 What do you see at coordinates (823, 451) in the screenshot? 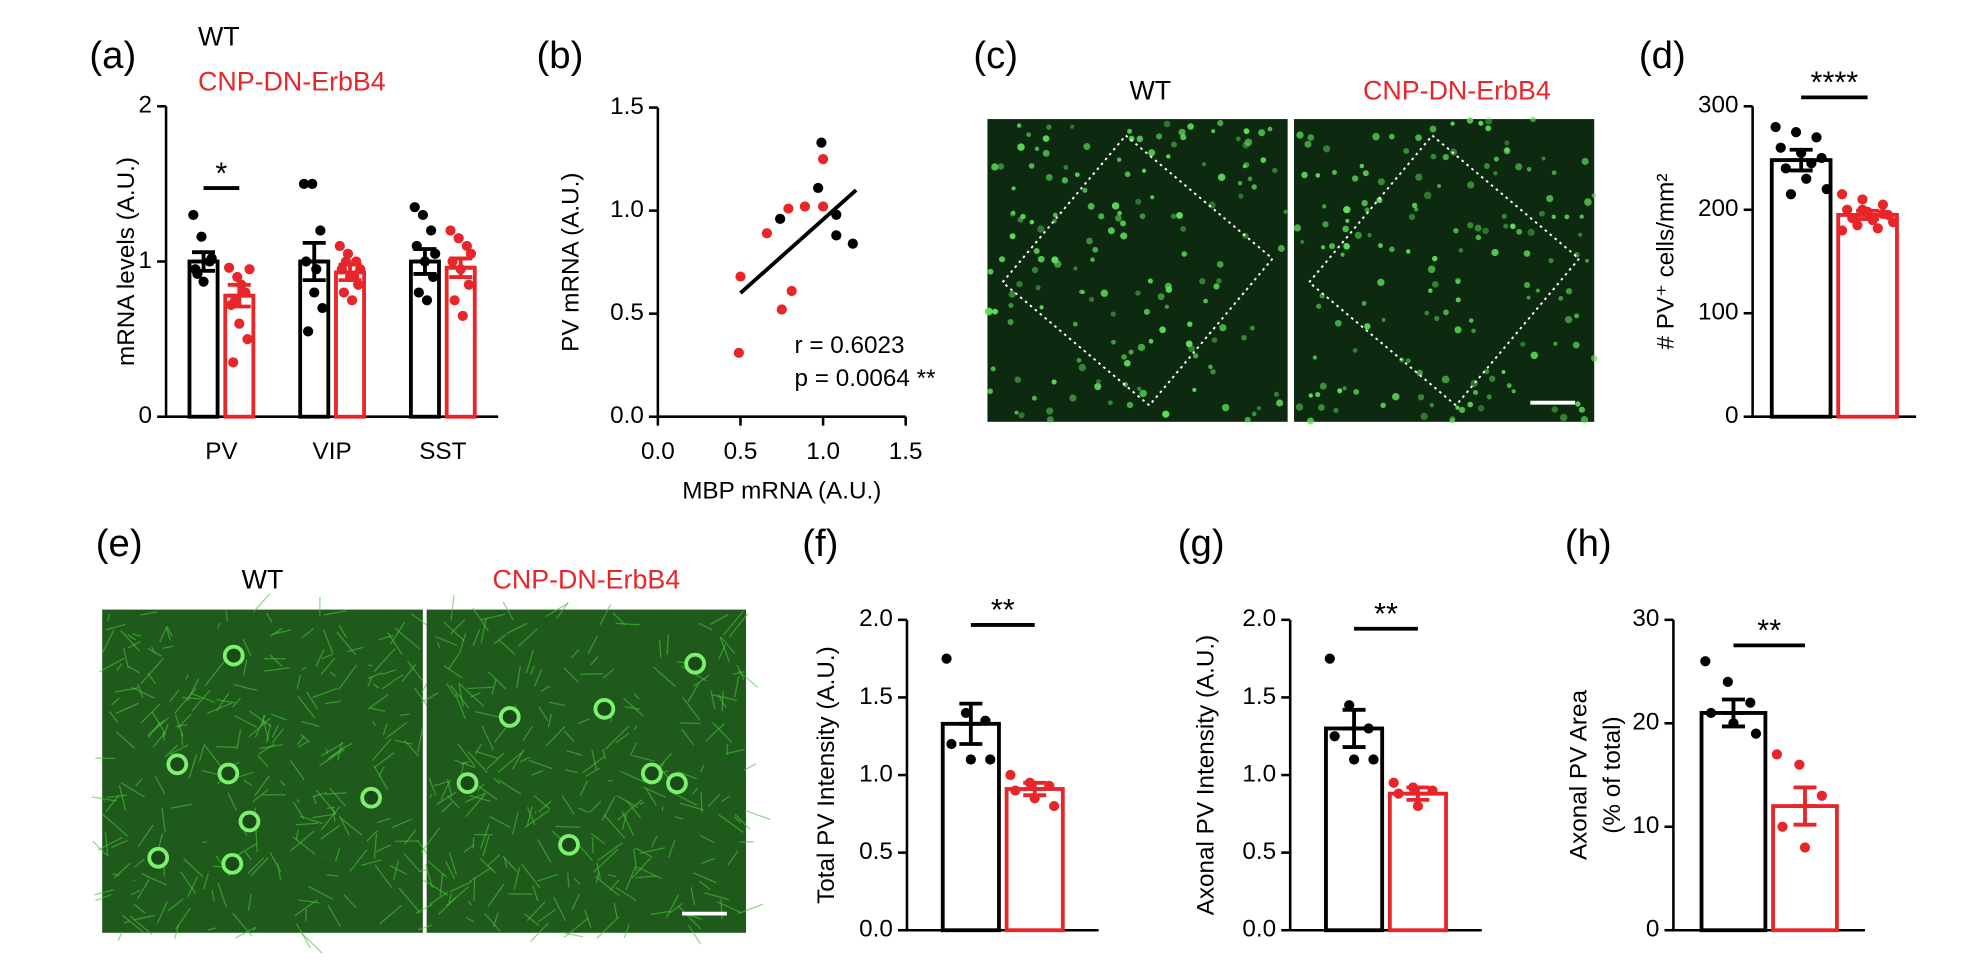
I see `x-tick-label: 1.0` at bounding box center [823, 451].